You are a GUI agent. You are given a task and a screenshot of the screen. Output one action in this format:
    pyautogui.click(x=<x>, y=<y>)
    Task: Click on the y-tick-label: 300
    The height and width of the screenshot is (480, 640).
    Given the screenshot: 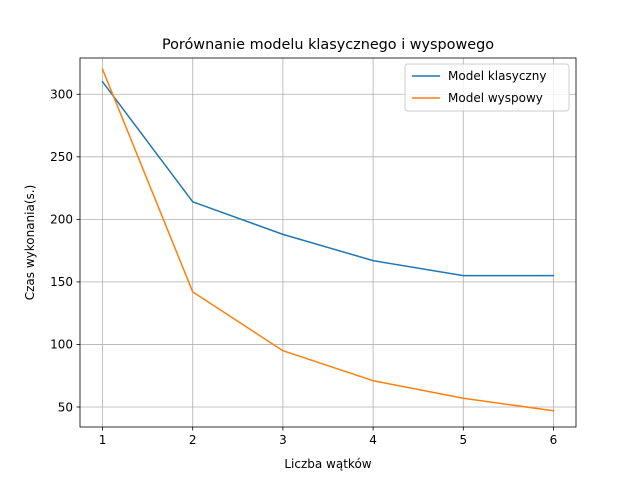 What is the action you would take?
    pyautogui.click(x=61, y=95)
    